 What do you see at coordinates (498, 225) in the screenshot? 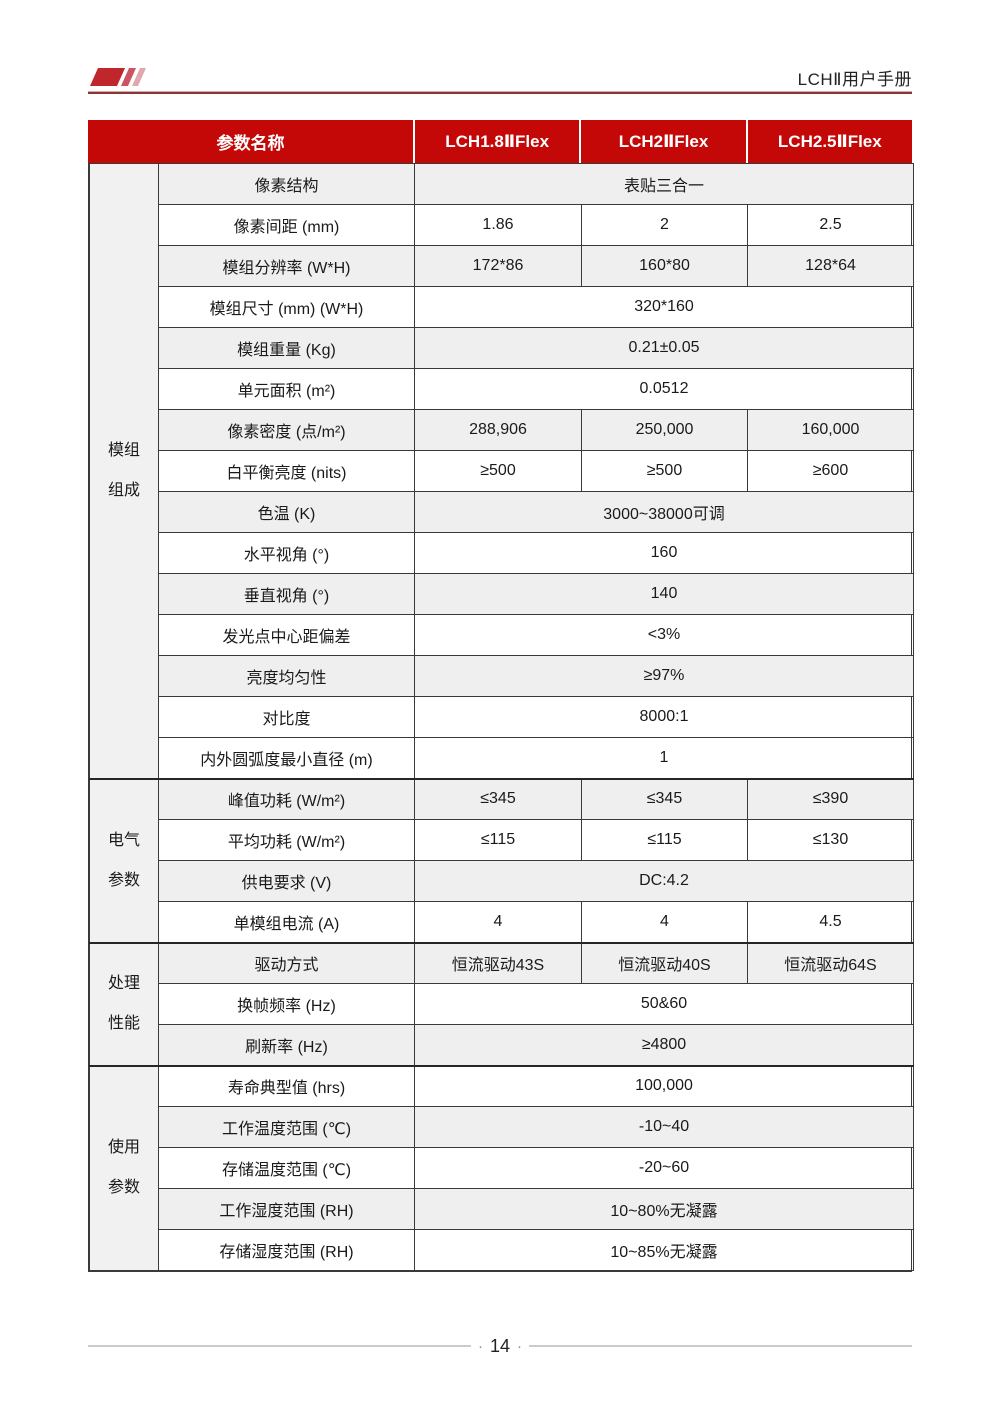
I see `value-cell: 1.86` at bounding box center [498, 225].